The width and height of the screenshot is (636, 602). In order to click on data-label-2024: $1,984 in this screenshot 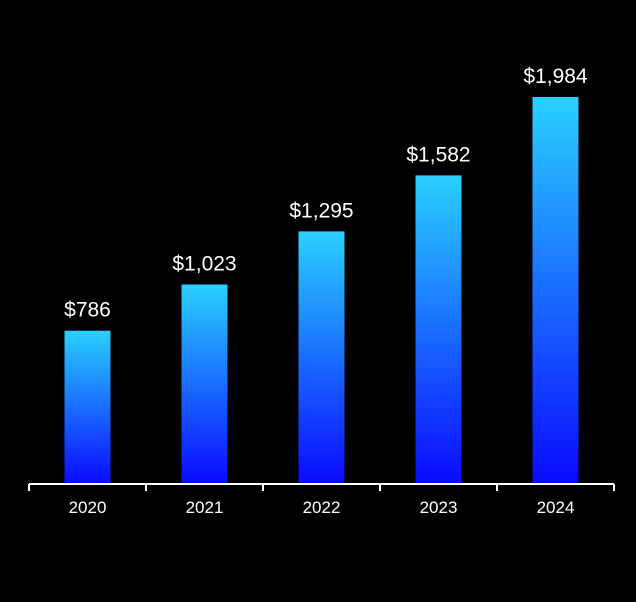, I will do `click(555, 76)`.